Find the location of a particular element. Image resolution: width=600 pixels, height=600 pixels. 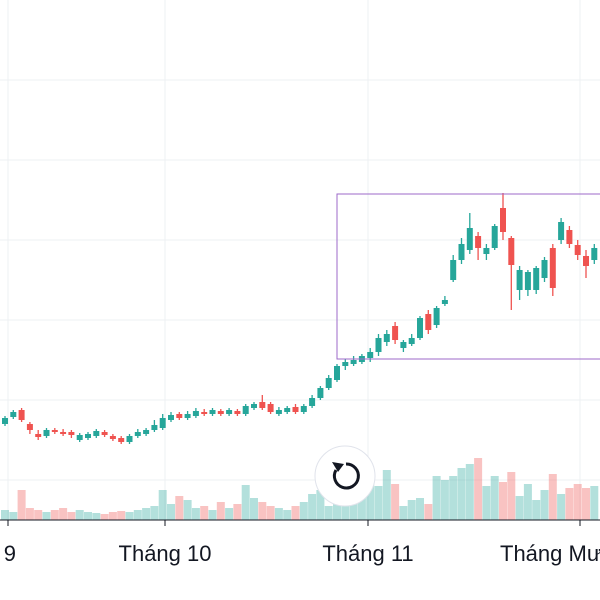

reset-button is located at coordinates (345, 476).